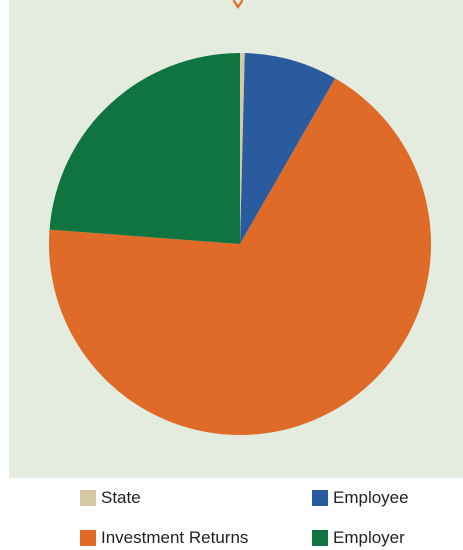 Image resolution: width=463 pixels, height=550 pixels. I want to click on legend-label-investment-returns: Investment Returns, so click(175, 537).